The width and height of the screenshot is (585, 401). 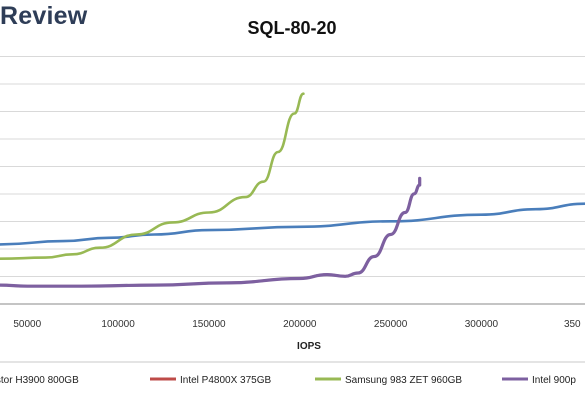 What do you see at coordinates (39, 380) in the screenshot?
I see `legend-item-label: Dapustor H3900 800GB` at bounding box center [39, 380].